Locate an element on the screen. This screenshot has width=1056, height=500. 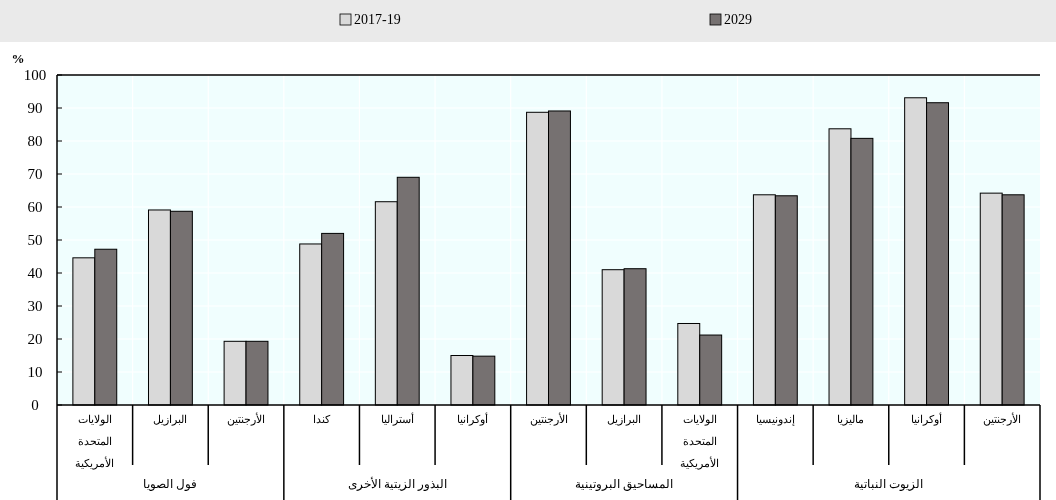
legend-label: 2029 is located at coordinates (738, 19).